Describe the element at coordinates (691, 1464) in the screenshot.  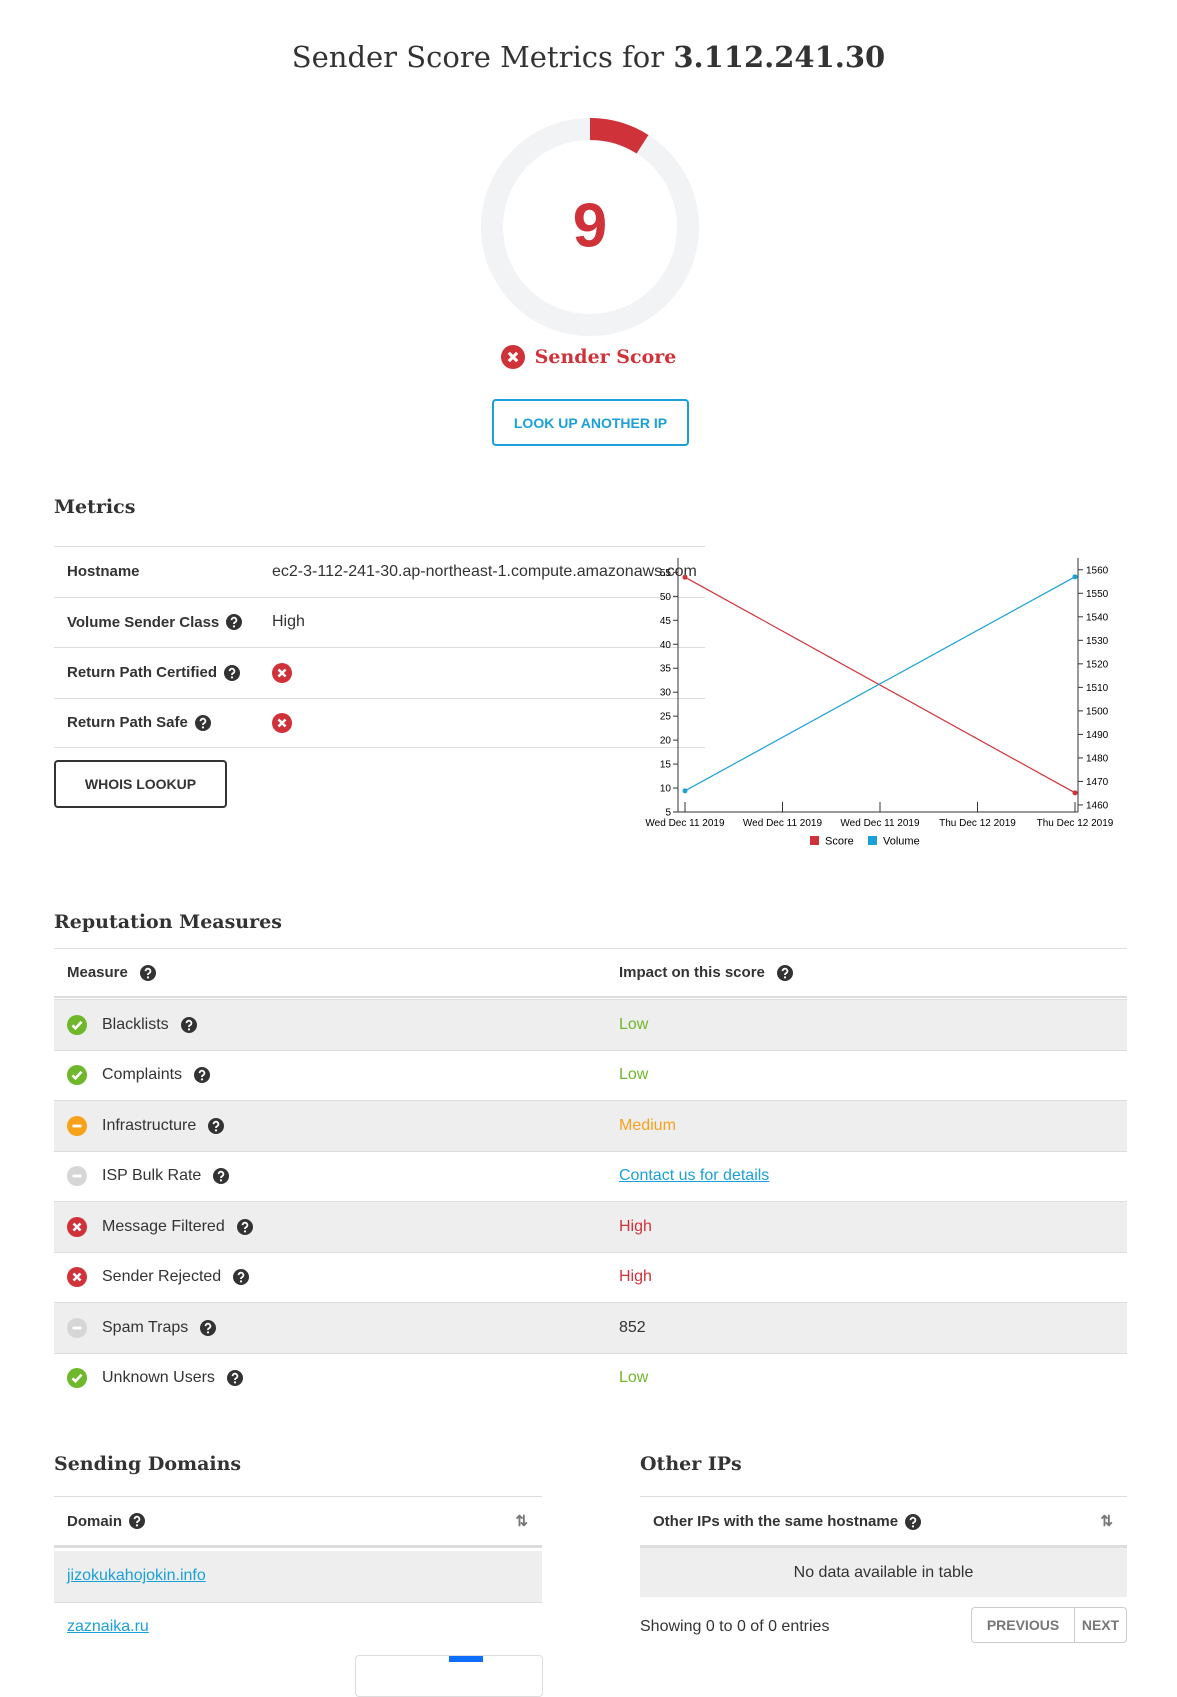
I see `section-heading: Other IPs` at that location.